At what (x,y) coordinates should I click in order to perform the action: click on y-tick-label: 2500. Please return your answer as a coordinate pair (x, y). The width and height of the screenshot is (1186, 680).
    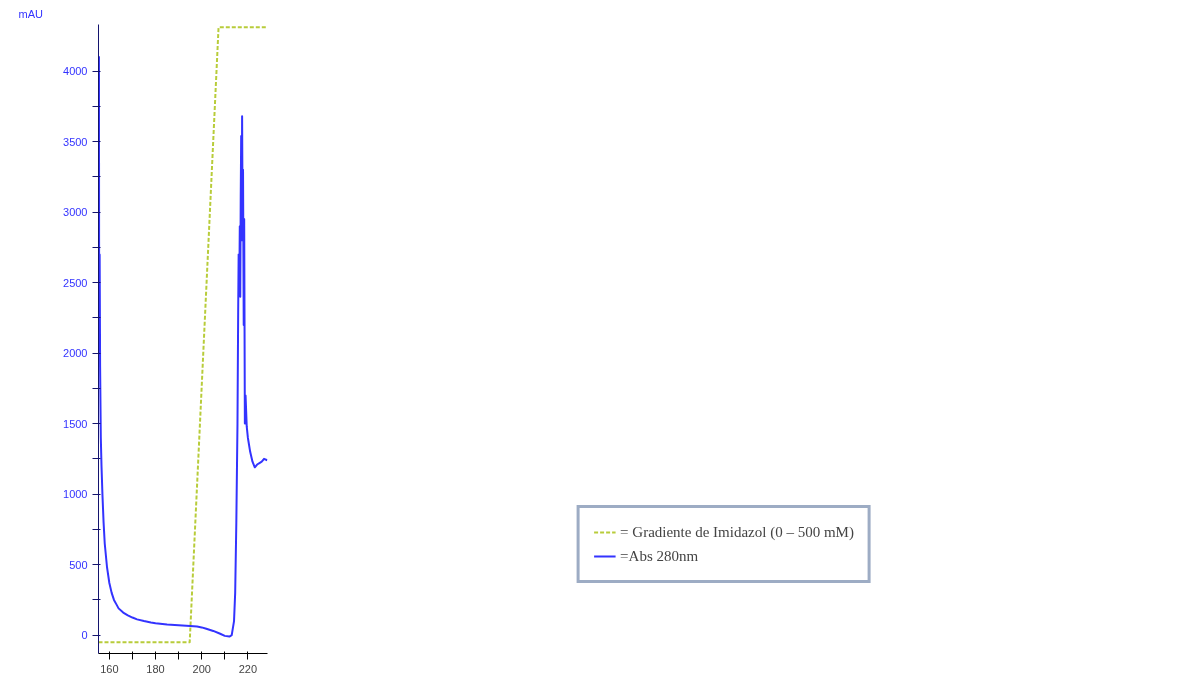
    Looking at the image, I should click on (75, 282).